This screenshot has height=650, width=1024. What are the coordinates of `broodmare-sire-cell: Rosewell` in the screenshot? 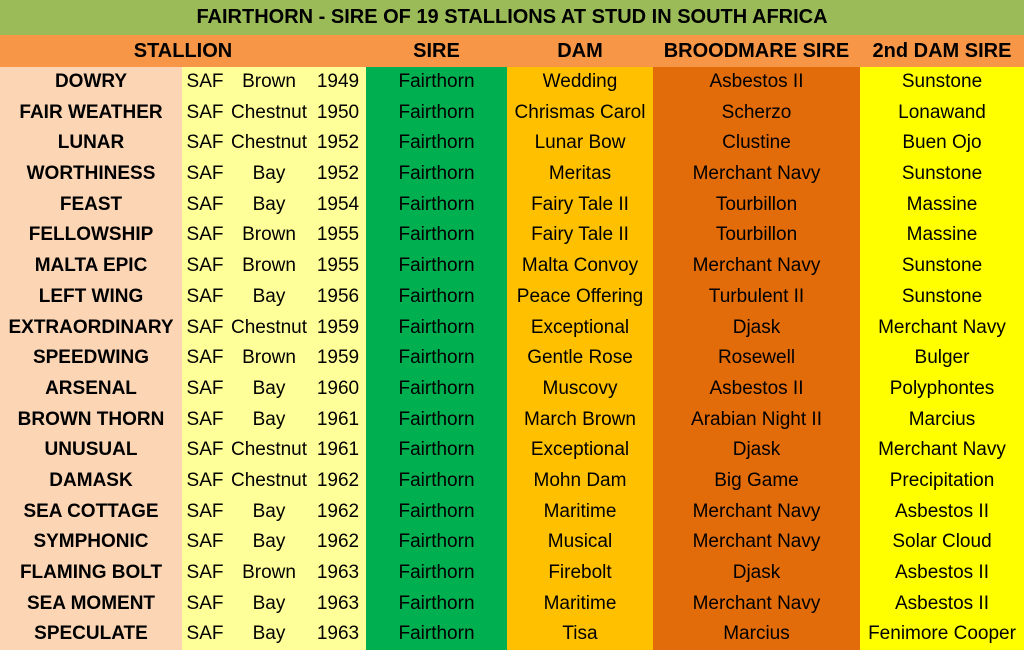 It's located at (756, 358).